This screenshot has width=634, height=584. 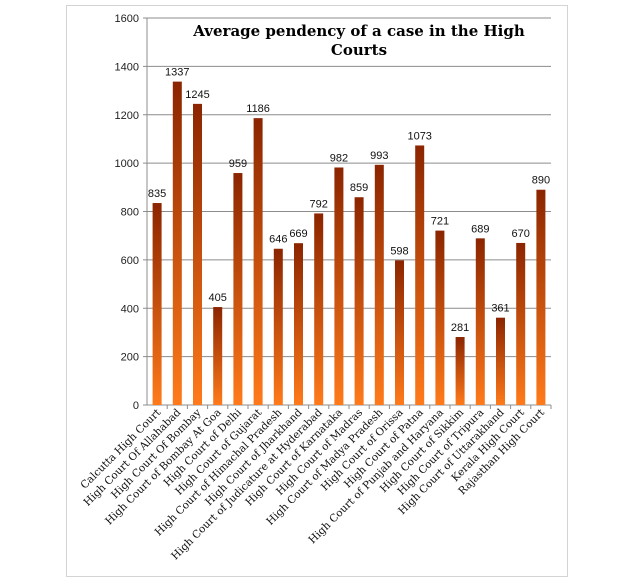 What do you see at coordinates (521, 234) in the screenshot?
I see `data-label-19: 670` at bounding box center [521, 234].